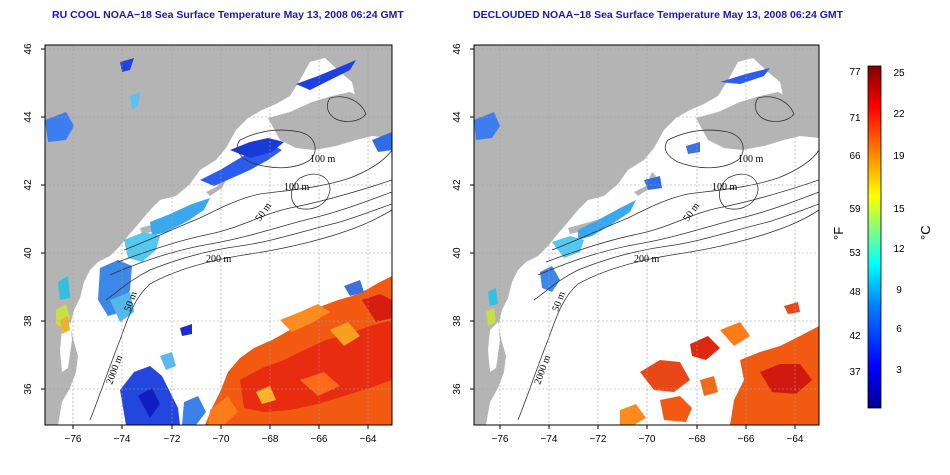  What do you see at coordinates (838, 233) in the screenshot?
I see `fahrenheit-label: °F` at bounding box center [838, 233].